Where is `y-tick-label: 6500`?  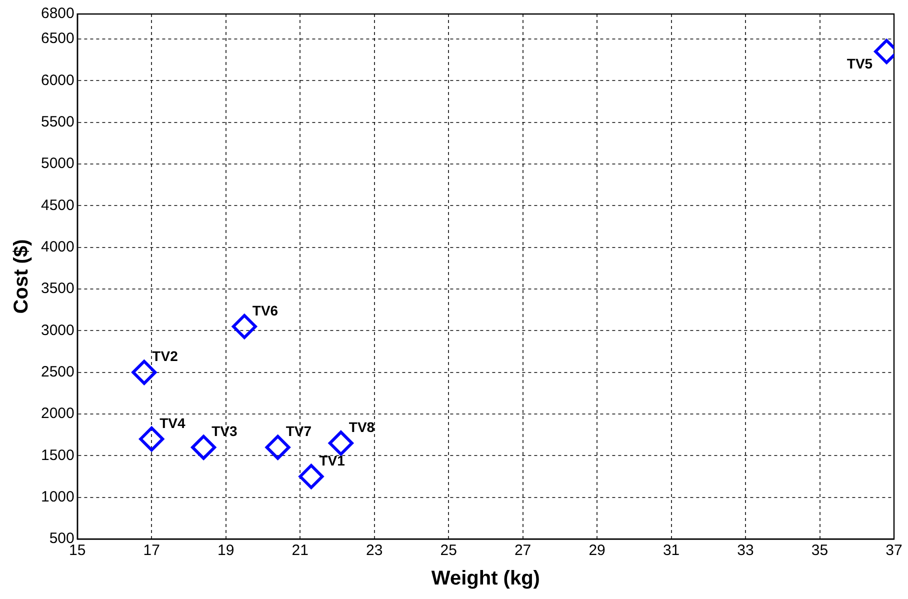 y-tick-label: 6500 is located at coordinates (57, 39).